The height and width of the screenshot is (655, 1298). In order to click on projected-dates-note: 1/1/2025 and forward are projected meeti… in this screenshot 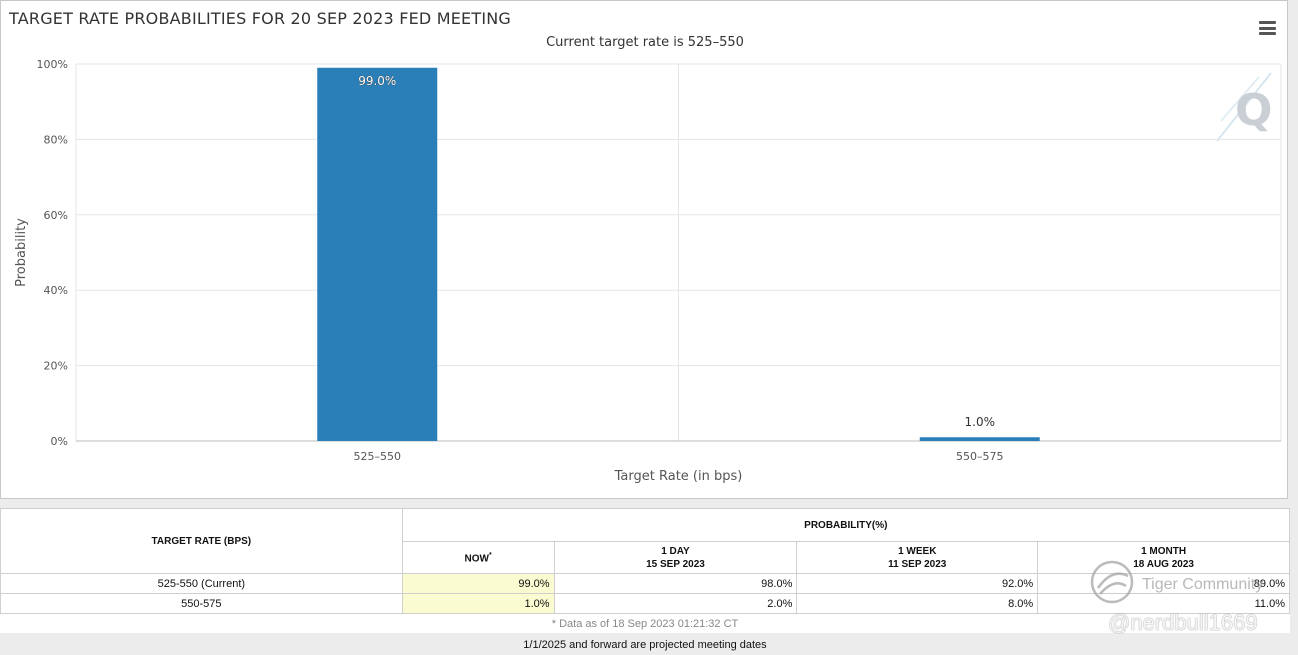, I will do `click(645, 645)`.